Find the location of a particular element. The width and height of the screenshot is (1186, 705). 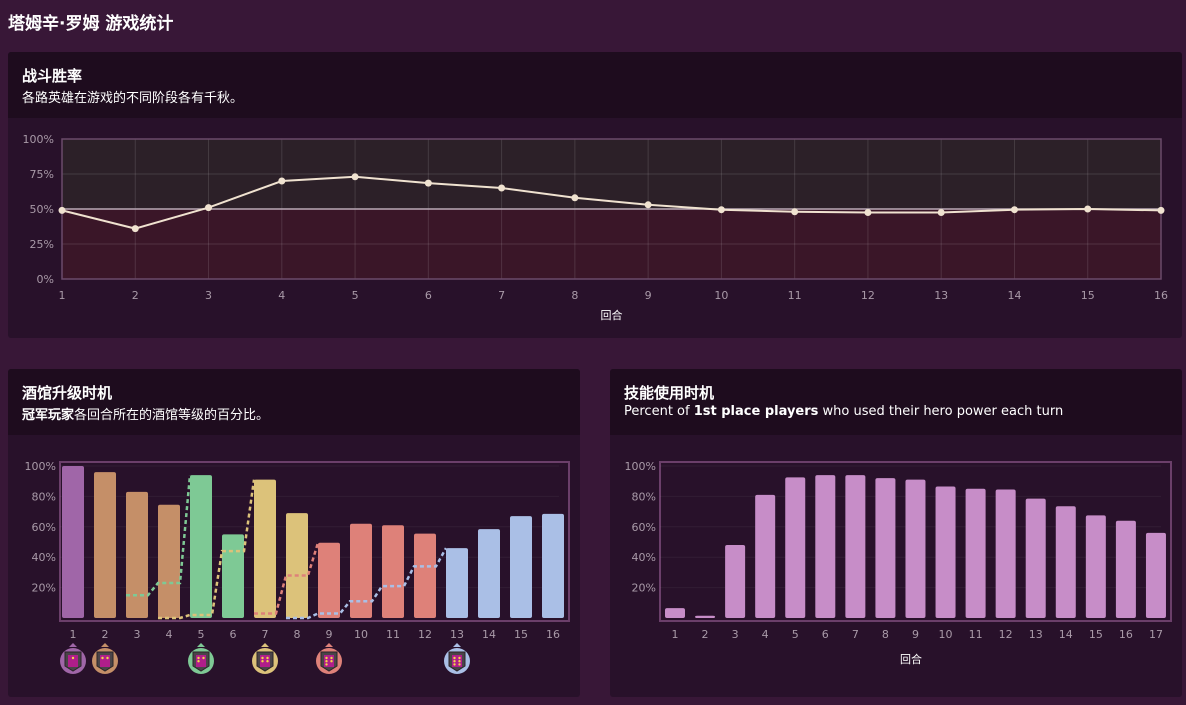

above-half-region is located at coordinates (611, 174).